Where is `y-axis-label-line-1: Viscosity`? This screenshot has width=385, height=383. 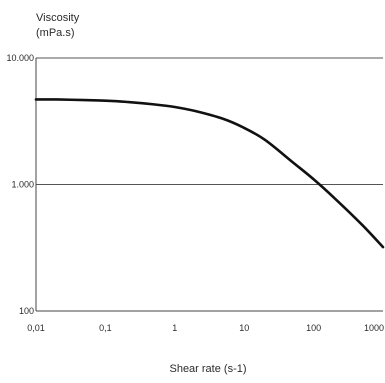 y-axis-label-line-1: Viscosity is located at coordinates (58, 18).